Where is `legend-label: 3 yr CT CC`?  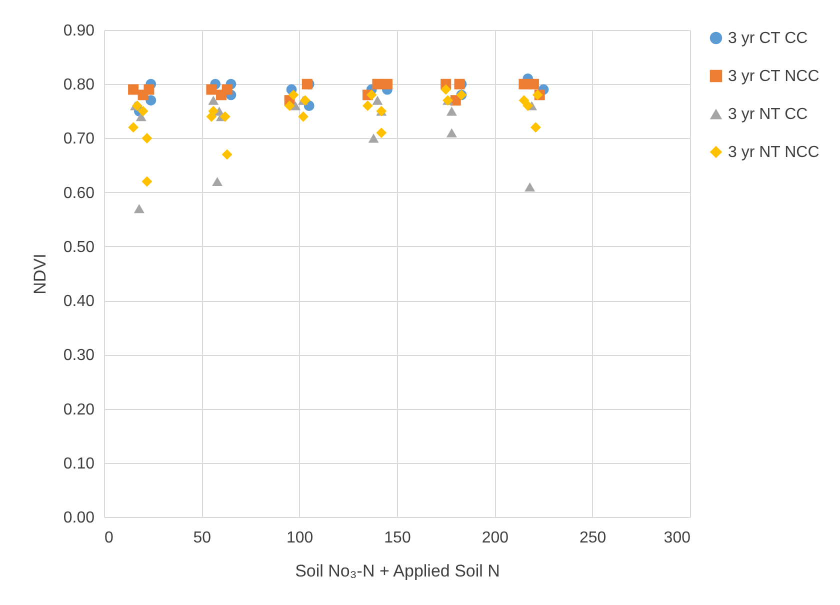
legend-label: 3 yr CT CC is located at coordinates (768, 38).